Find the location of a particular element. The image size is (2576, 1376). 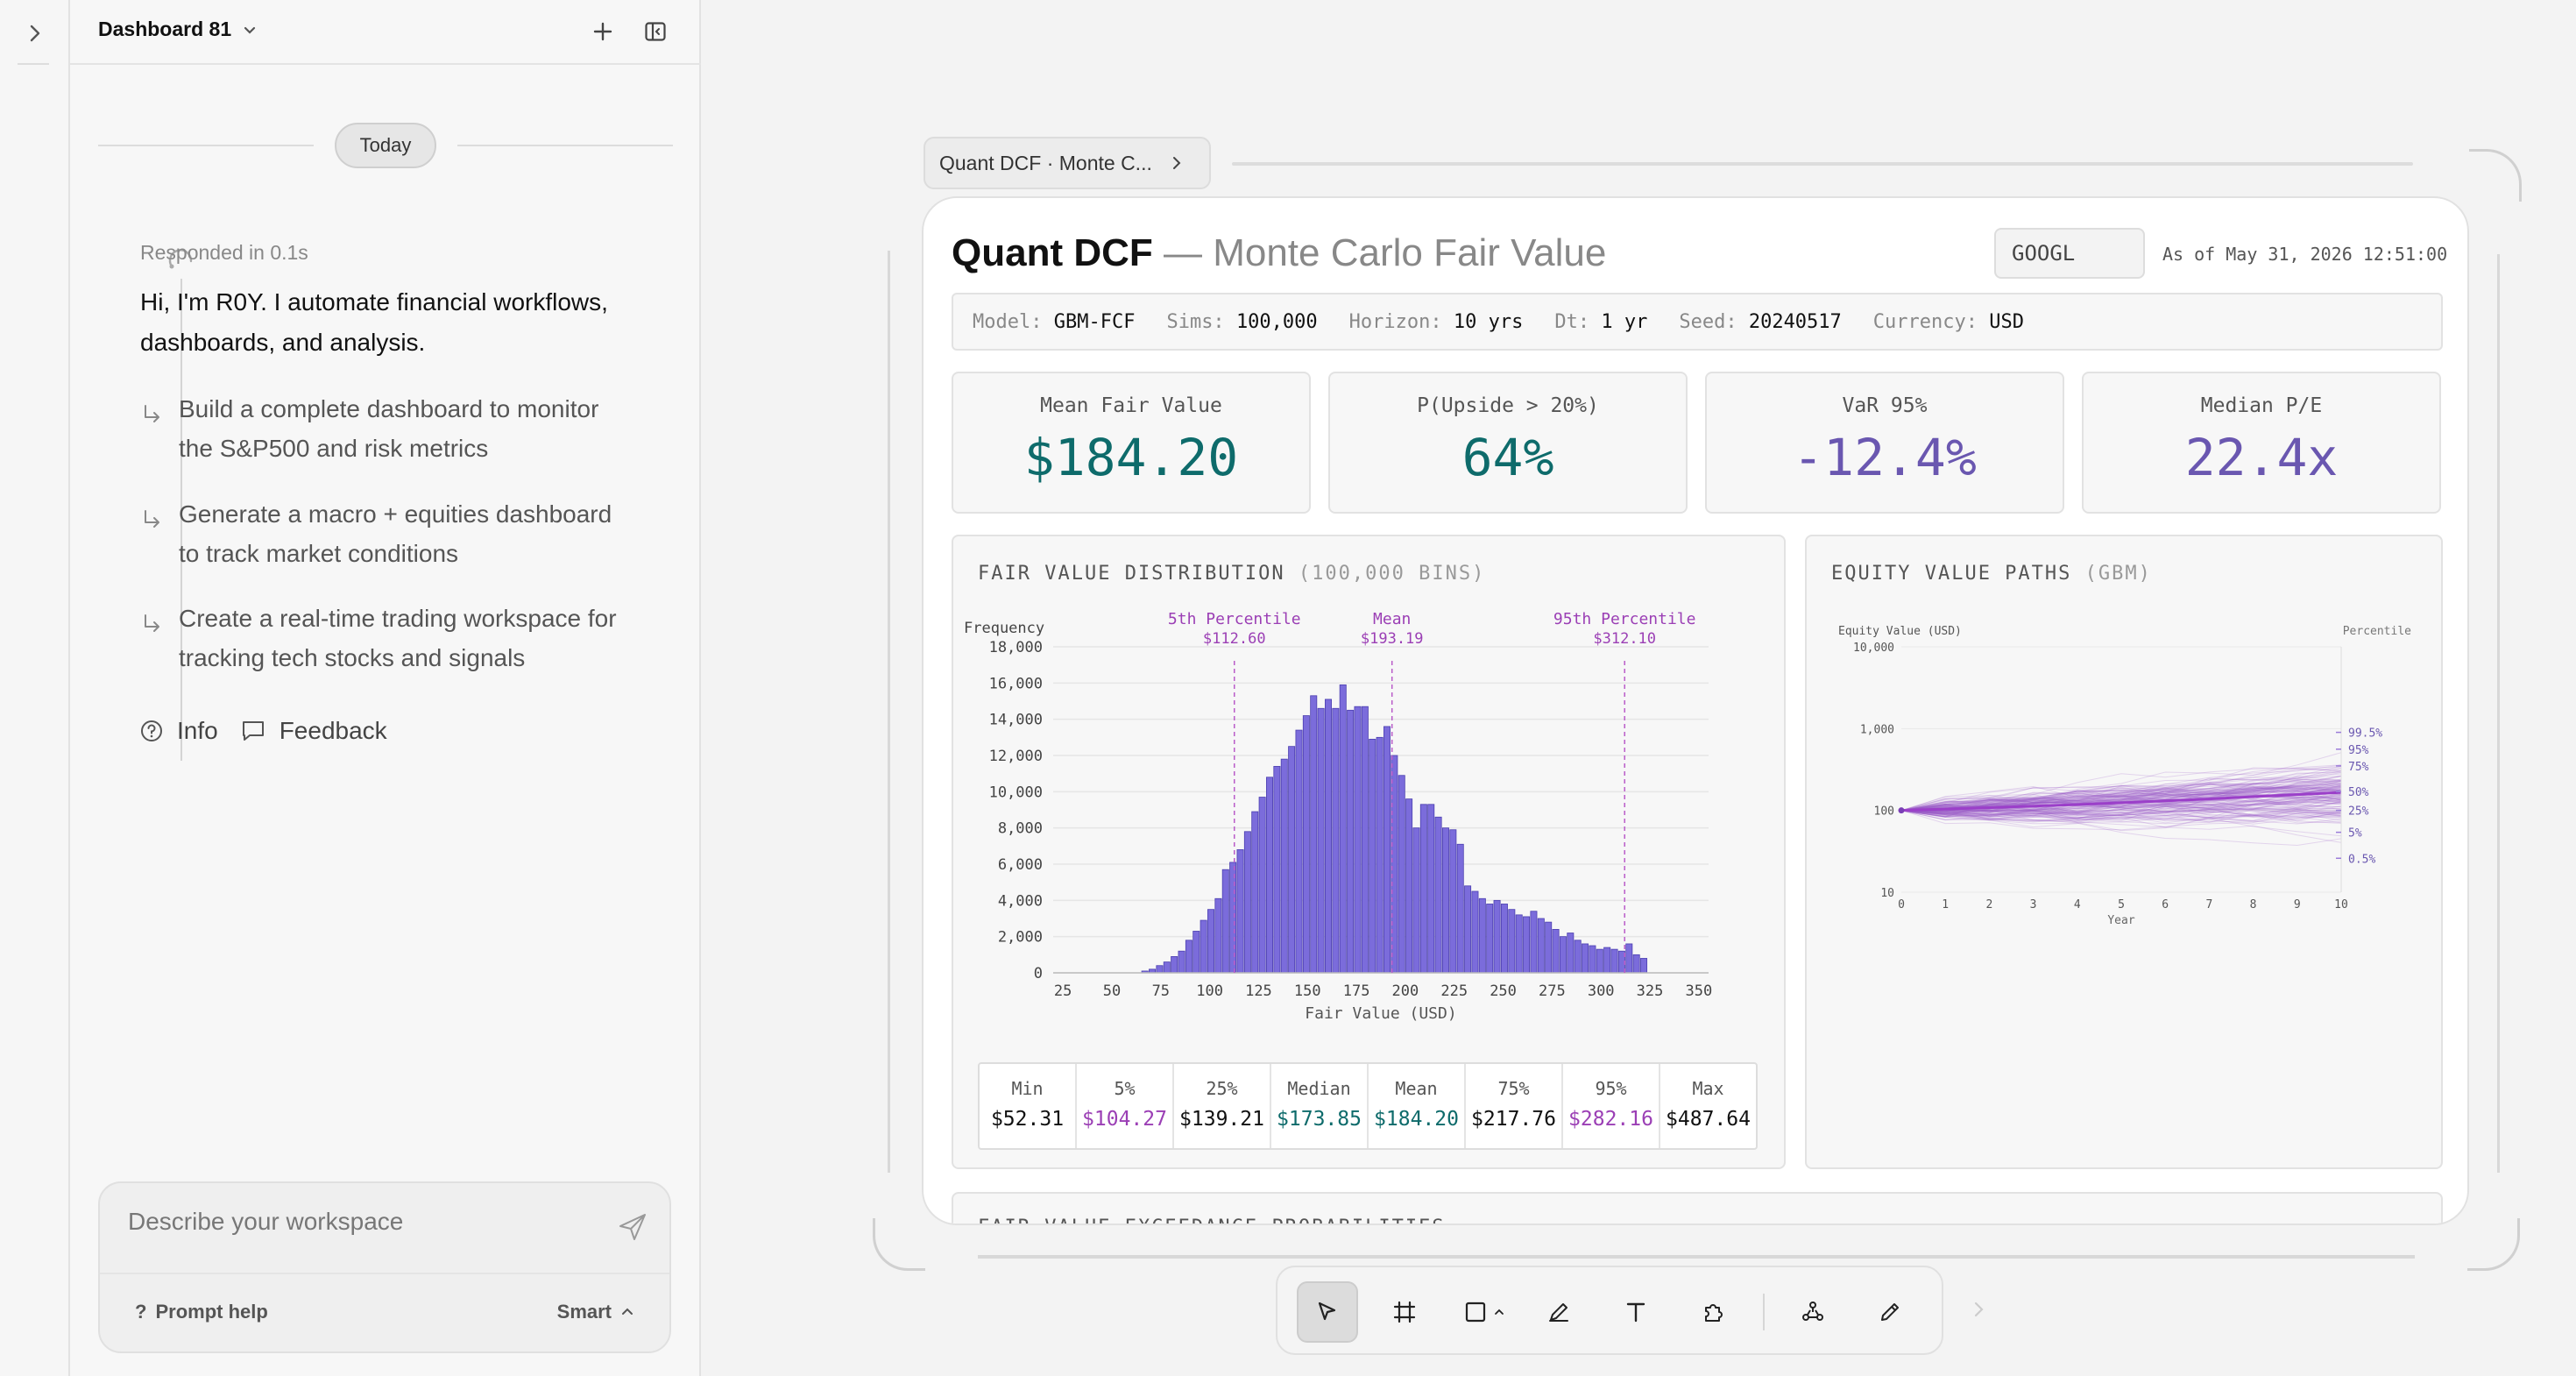

percentile-value: 50% is located at coordinates (2358, 792).